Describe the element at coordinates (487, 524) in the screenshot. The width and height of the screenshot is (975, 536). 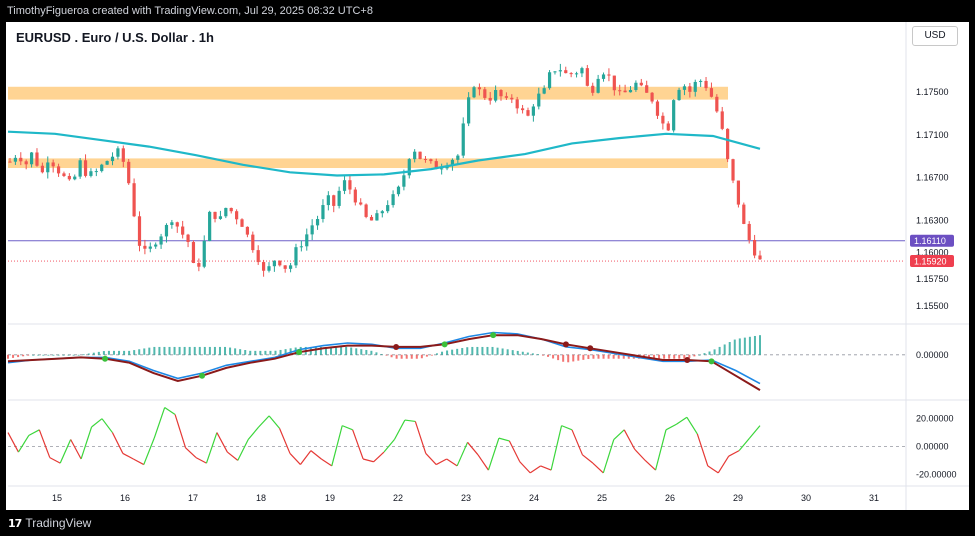
I see `bottom-bar: 17 TradingView` at that location.